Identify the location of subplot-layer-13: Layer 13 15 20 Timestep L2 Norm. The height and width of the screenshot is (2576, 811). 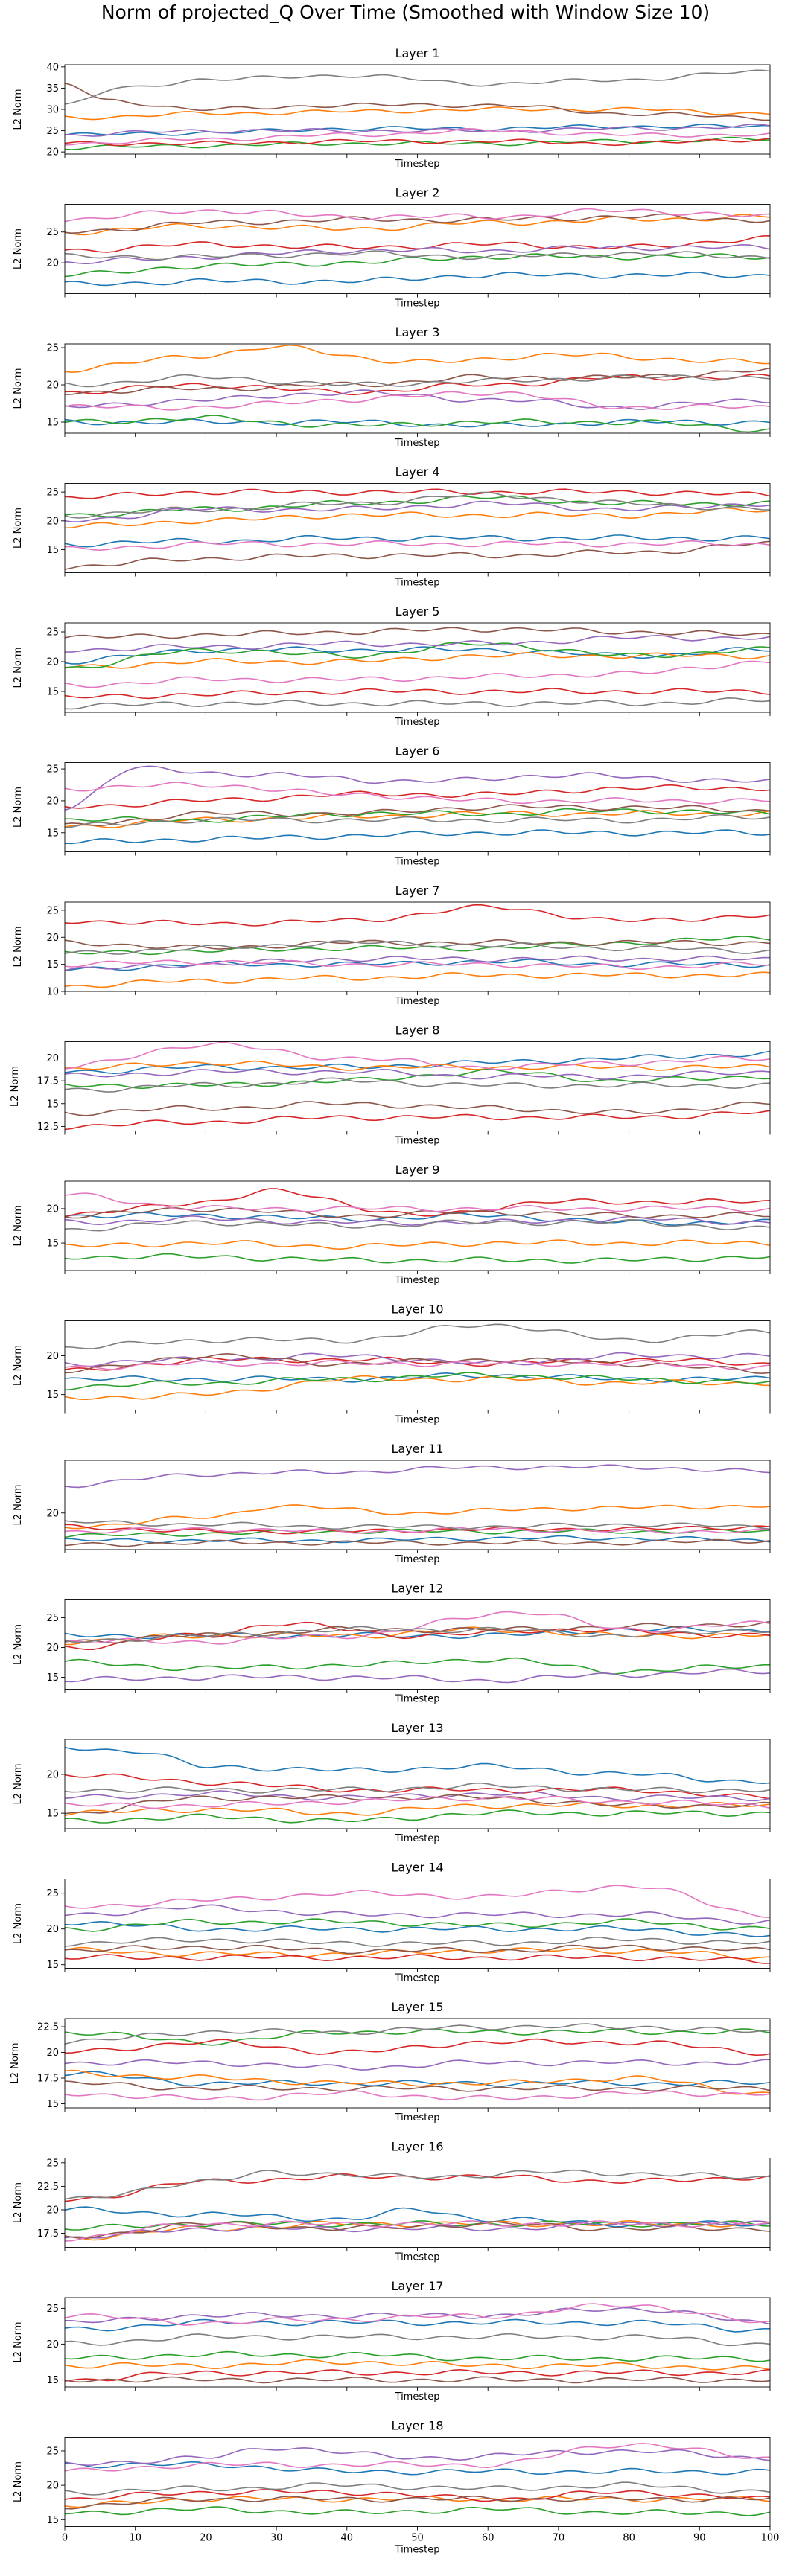
(392, 1782).